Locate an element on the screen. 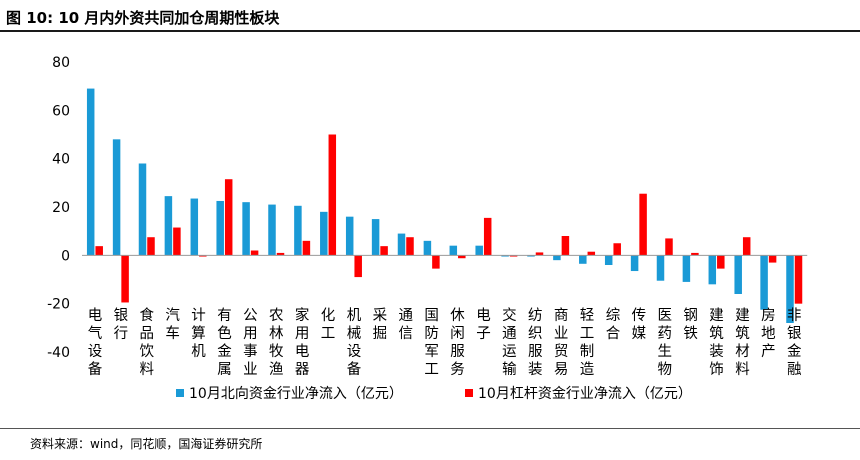 The height and width of the screenshot is (460, 860). y-tick-label: -20 is located at coordinates (58, 305).